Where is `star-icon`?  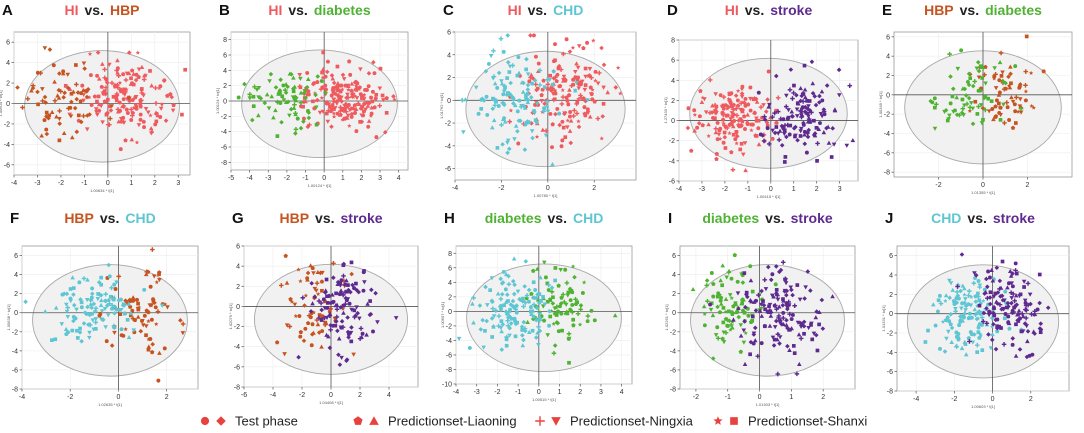 star-icon is located at coordinates (718, 420).